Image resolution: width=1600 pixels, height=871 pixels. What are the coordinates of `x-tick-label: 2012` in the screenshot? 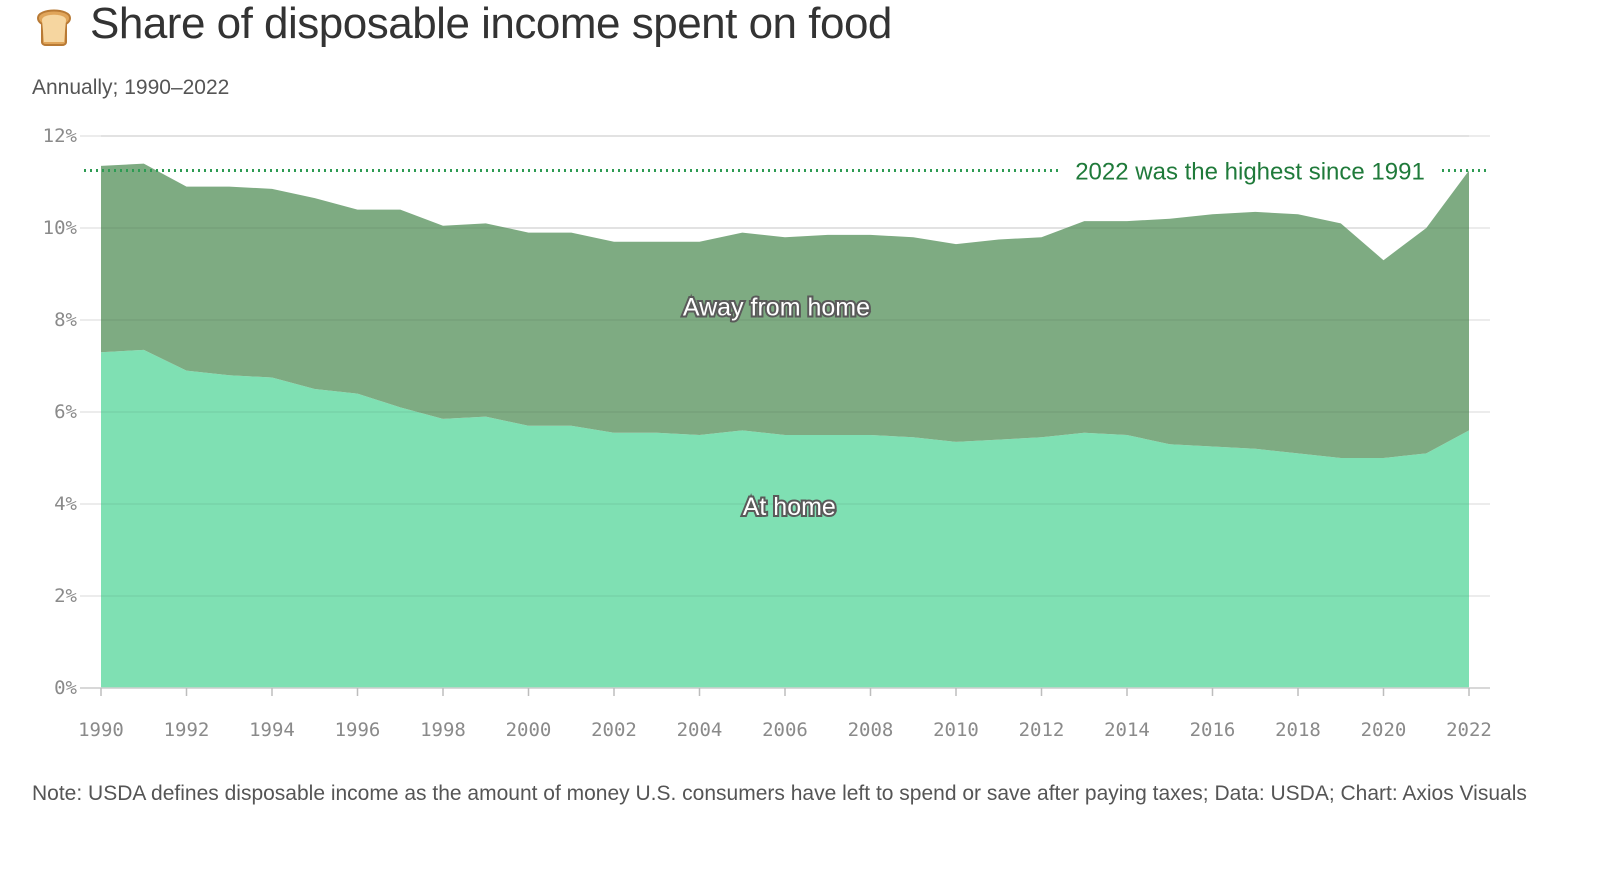 It's located at (1042, 730).